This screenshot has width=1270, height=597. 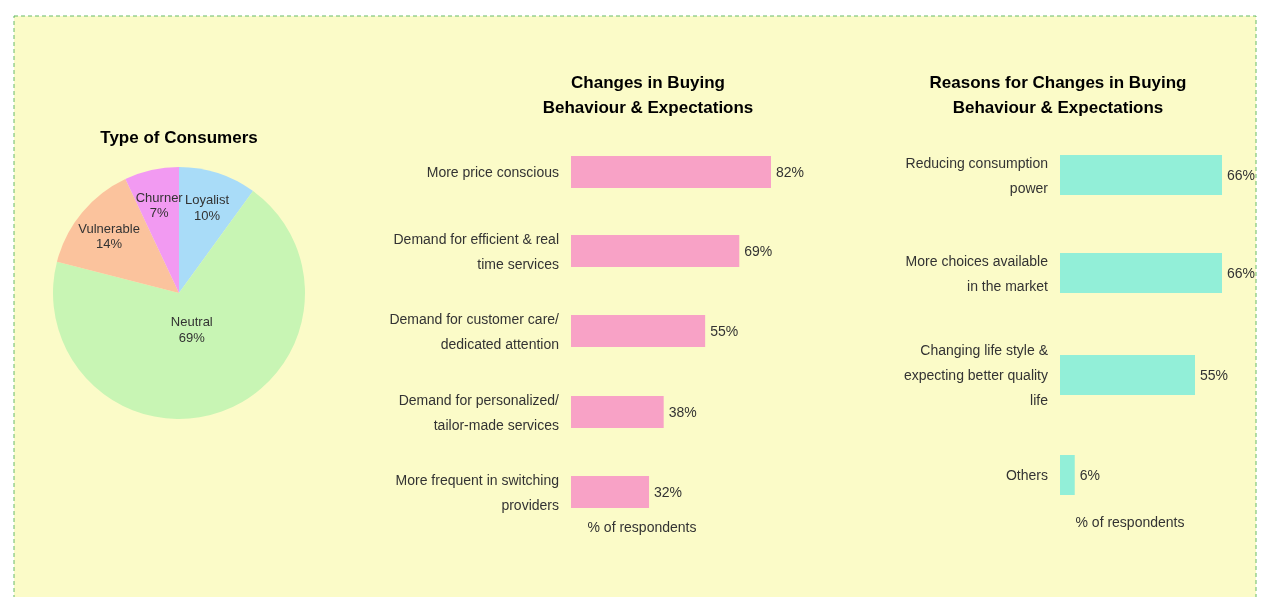 I want to click on slice-label: Neutral, so click(x=191, y=321).